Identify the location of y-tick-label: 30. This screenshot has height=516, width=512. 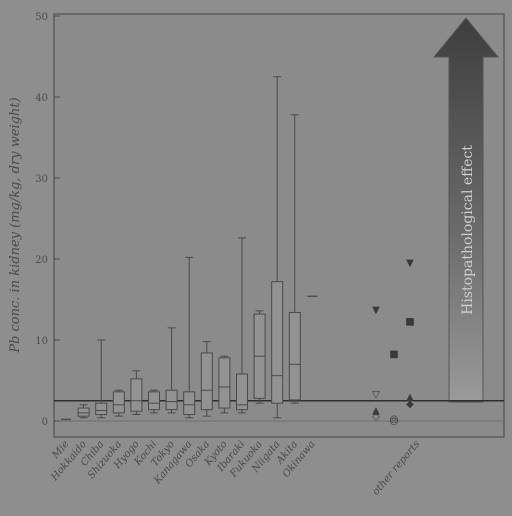
(41, 179).